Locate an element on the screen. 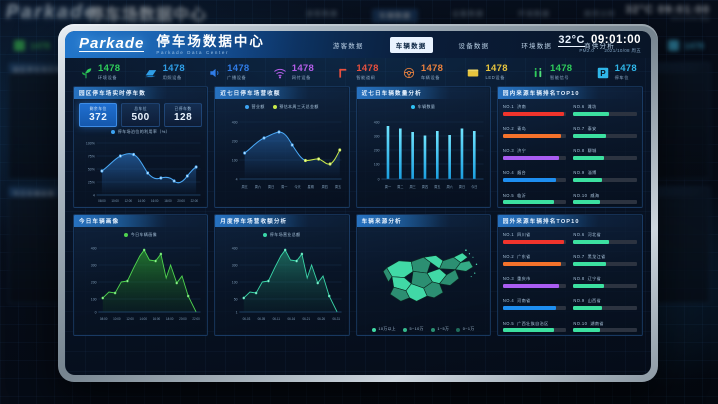 Image resolution: width=718 pixels, height=404 pixels. panel-title-bar: 近七日停车场营收额 is located at coordinates (282, 93).